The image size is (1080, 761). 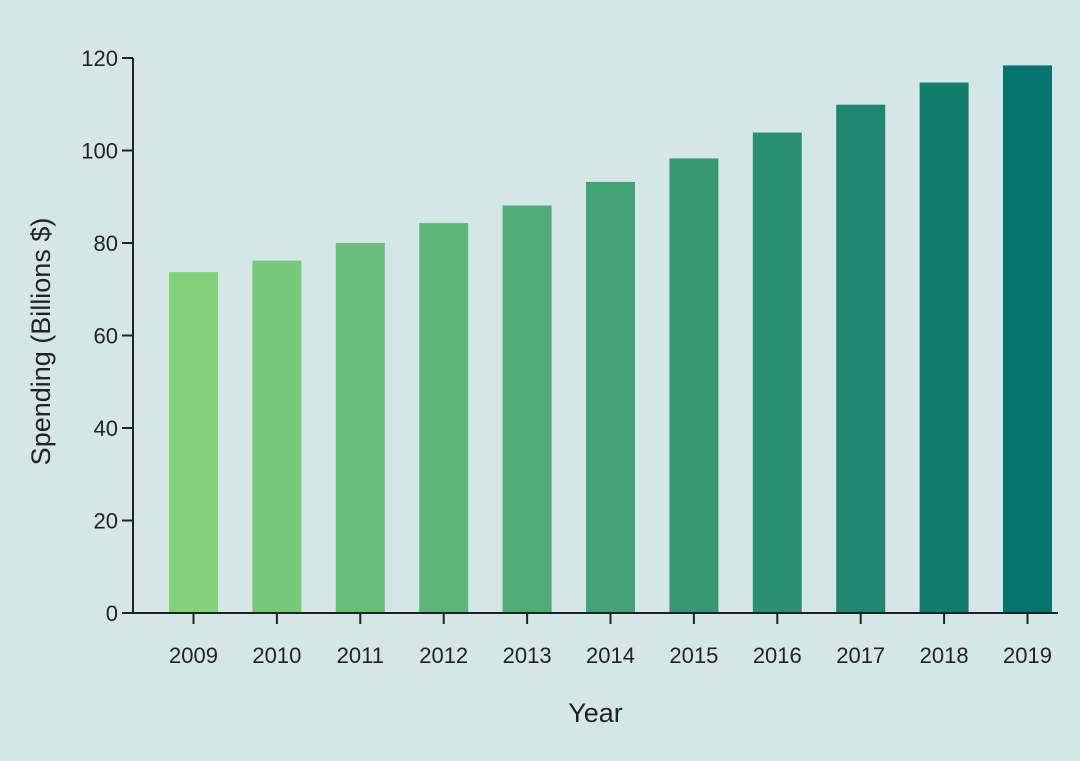 What do you see at coordinates (527, 655) in the screenshot?
I see `x-tick-label: 2013` at bounding box center [527, 655].